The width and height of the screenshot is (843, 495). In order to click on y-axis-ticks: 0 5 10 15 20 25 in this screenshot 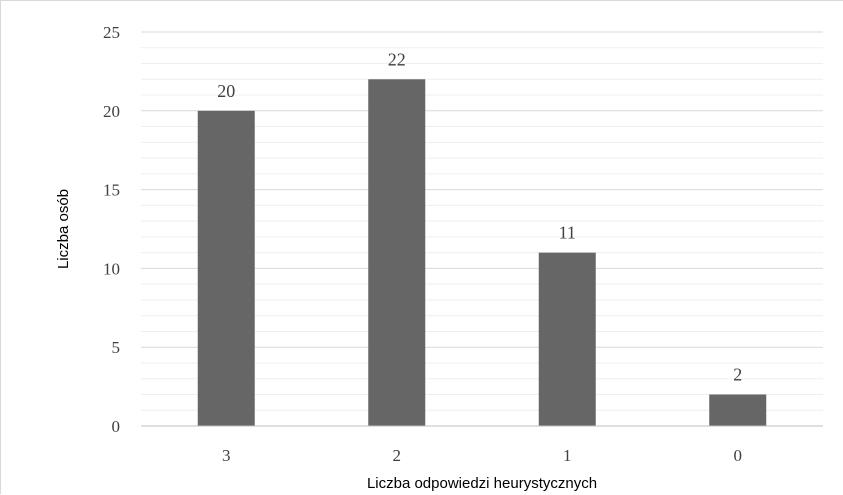, I will do `click(111, 229)`.